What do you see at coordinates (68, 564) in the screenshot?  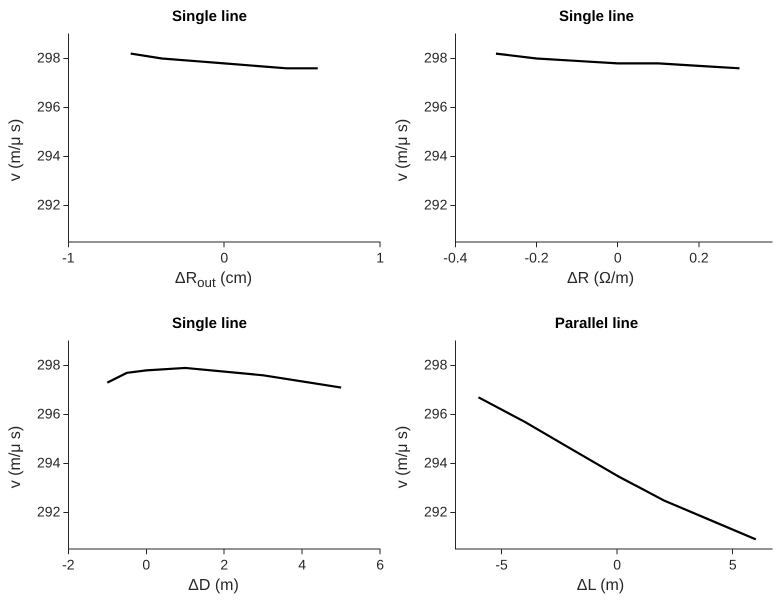 I see `x-tick-label: -2` at bounding box center [68, 564].